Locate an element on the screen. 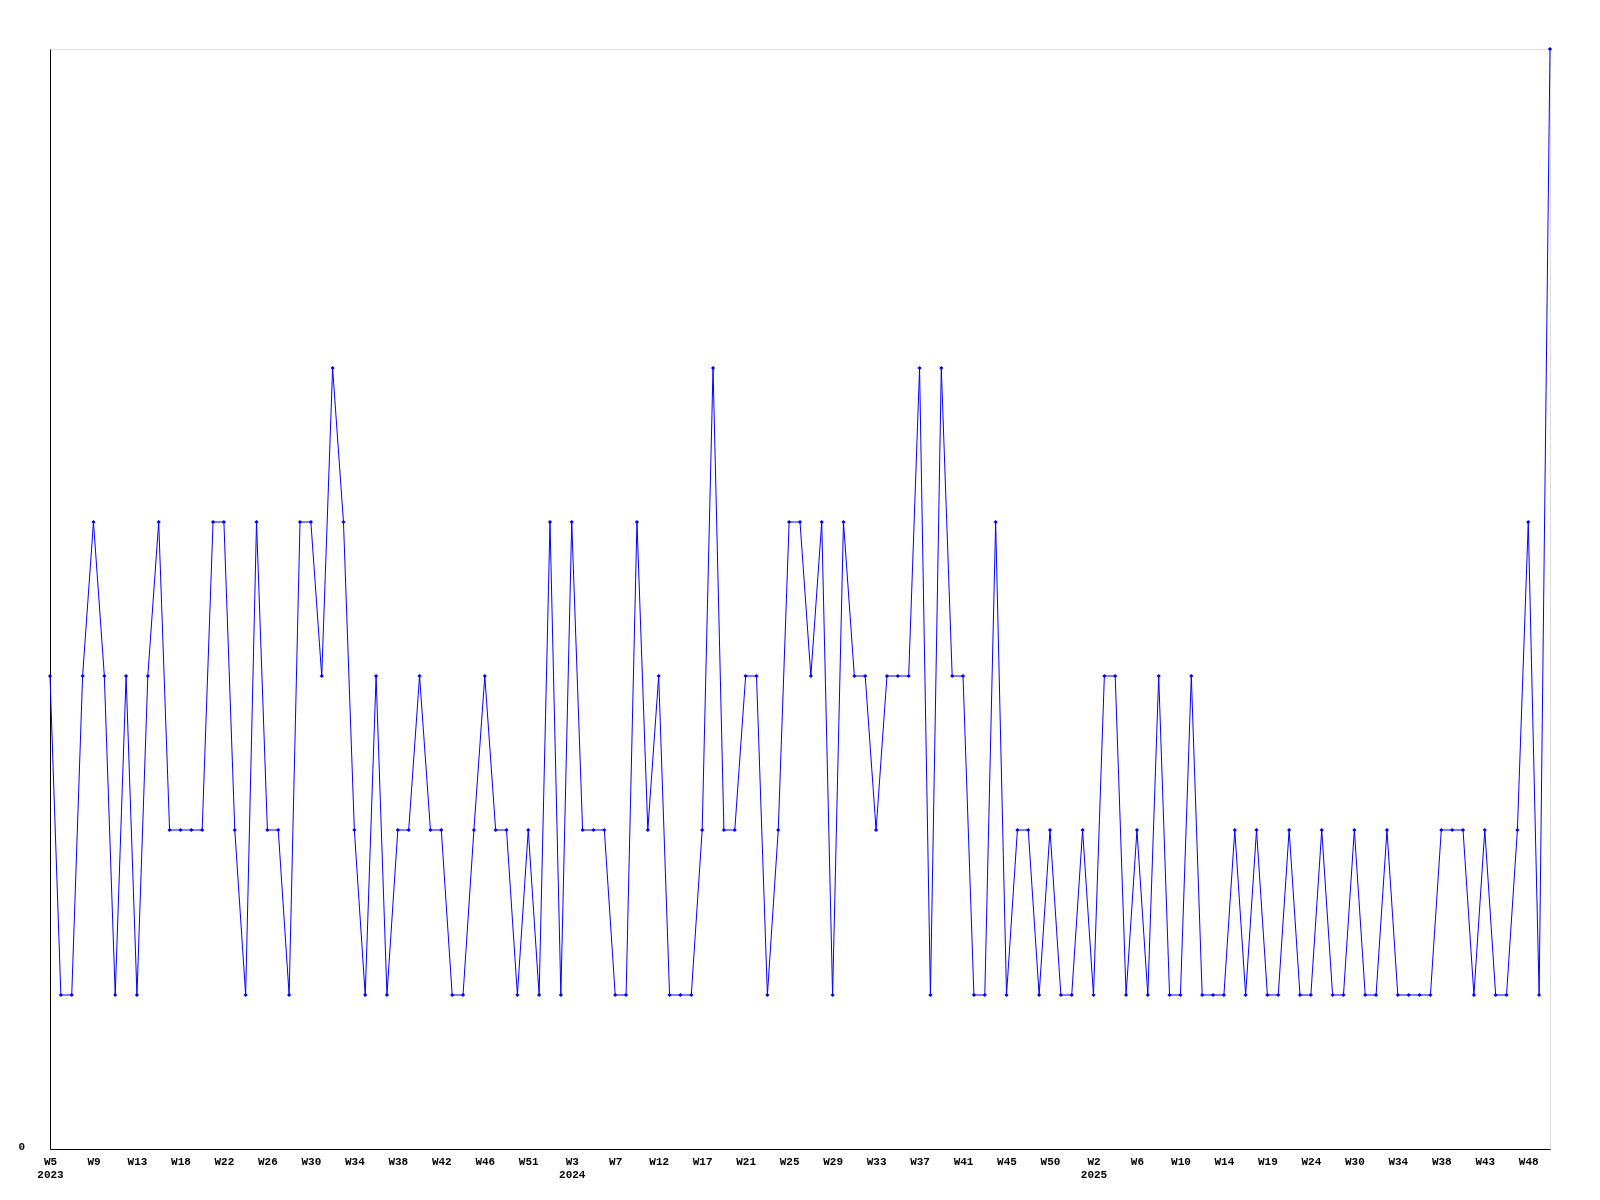  x-tick-label: W37 is located at coordinates (920, 1161).